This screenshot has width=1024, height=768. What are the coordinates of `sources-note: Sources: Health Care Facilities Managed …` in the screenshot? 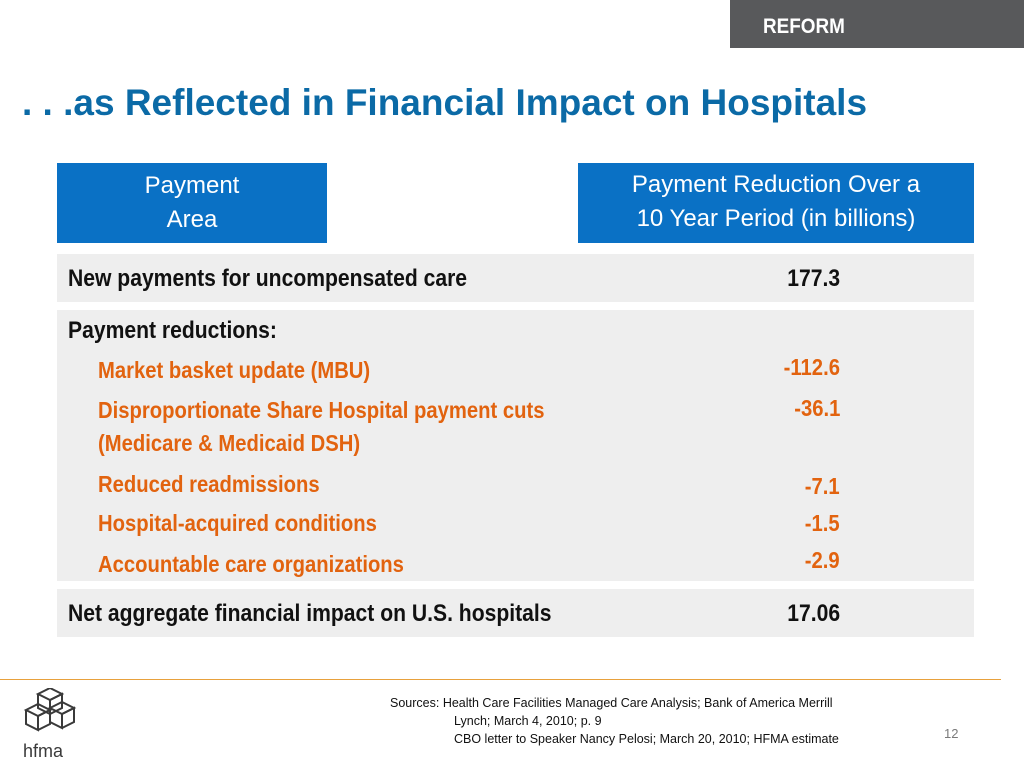 It's located at (614, 721).